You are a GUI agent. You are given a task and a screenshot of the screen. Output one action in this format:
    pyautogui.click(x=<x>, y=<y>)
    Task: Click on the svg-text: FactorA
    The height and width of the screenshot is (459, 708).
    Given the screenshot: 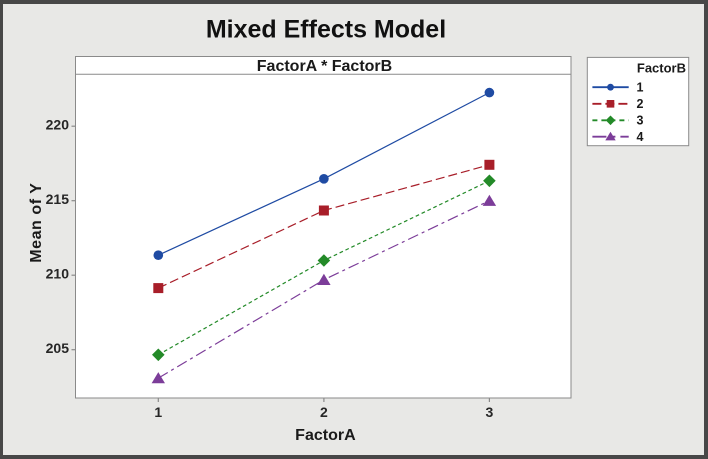 What is the action you would take?
    pyautogui.click(x=325, y=435)
    